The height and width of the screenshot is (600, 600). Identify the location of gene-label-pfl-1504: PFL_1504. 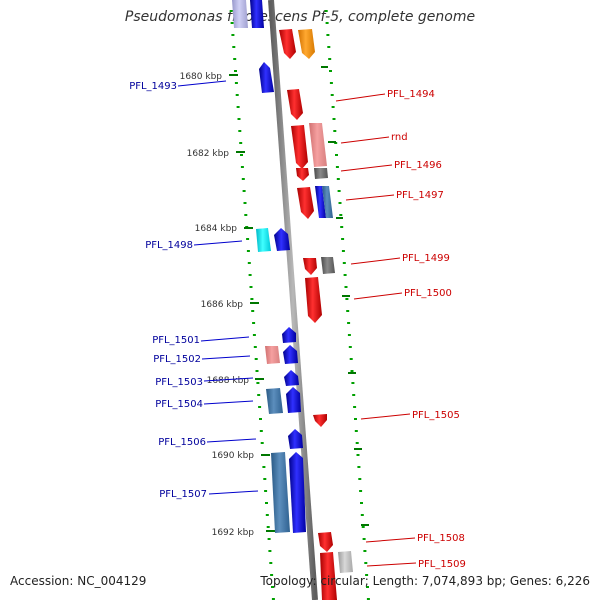
(179, 404).